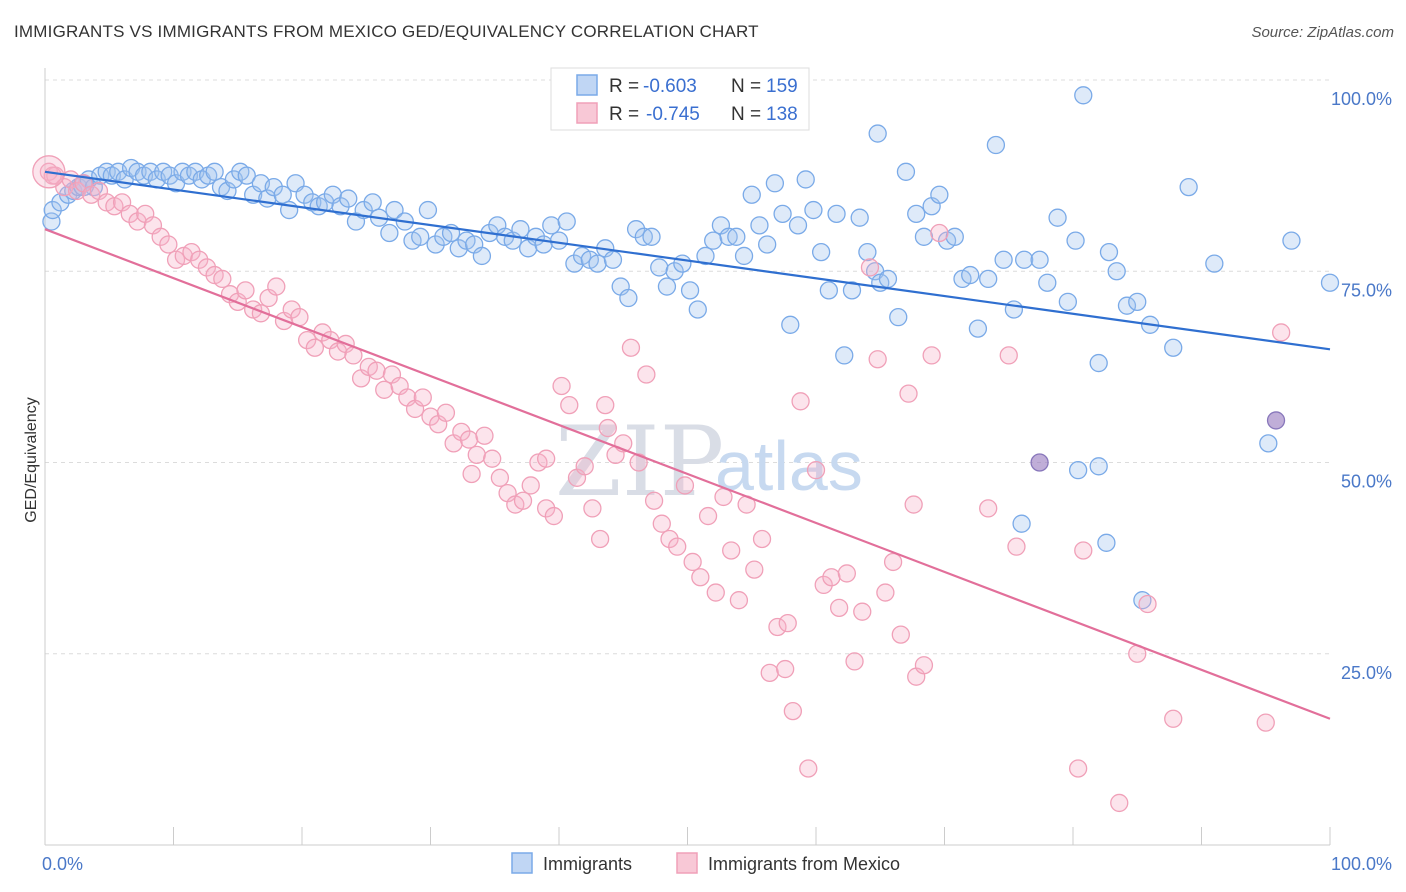  I want to click on source-credit: Source: ZipAtlas.com, so click(1322, 32).